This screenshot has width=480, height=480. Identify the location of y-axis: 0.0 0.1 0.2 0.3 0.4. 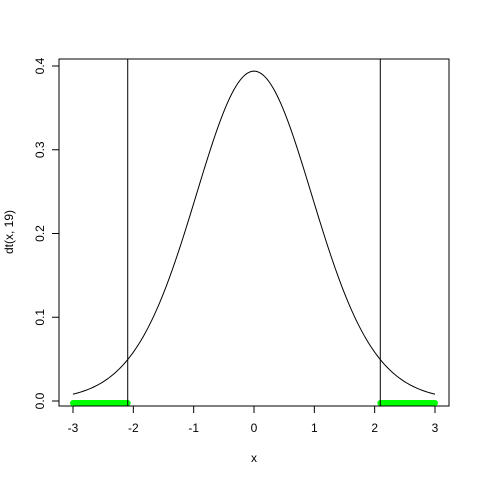
(46, 233).